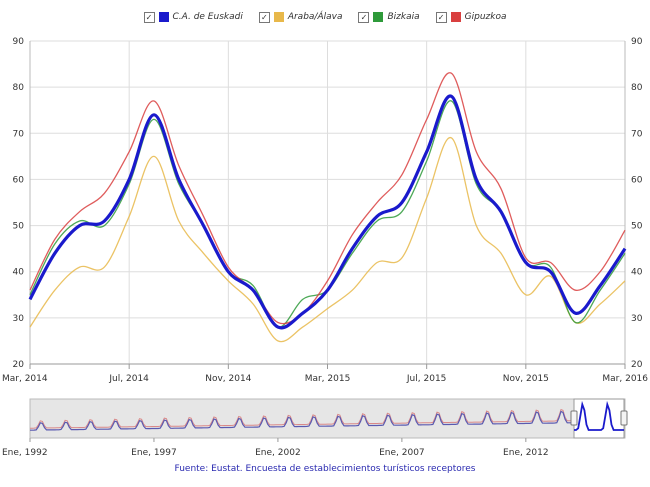 This screenshot has height=487, width=650. Describe the element at coordinates (526, 379) in the screenshot. I see `x-tick-label: Nov, 2015` at that location.